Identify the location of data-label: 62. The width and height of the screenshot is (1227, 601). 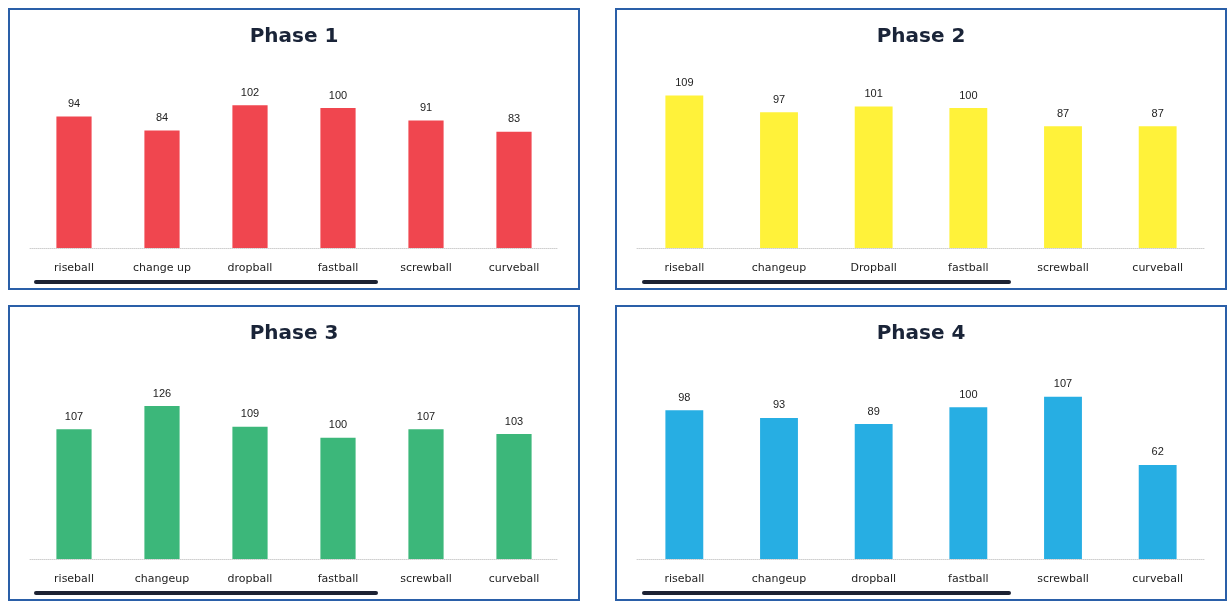
(1157, 451).